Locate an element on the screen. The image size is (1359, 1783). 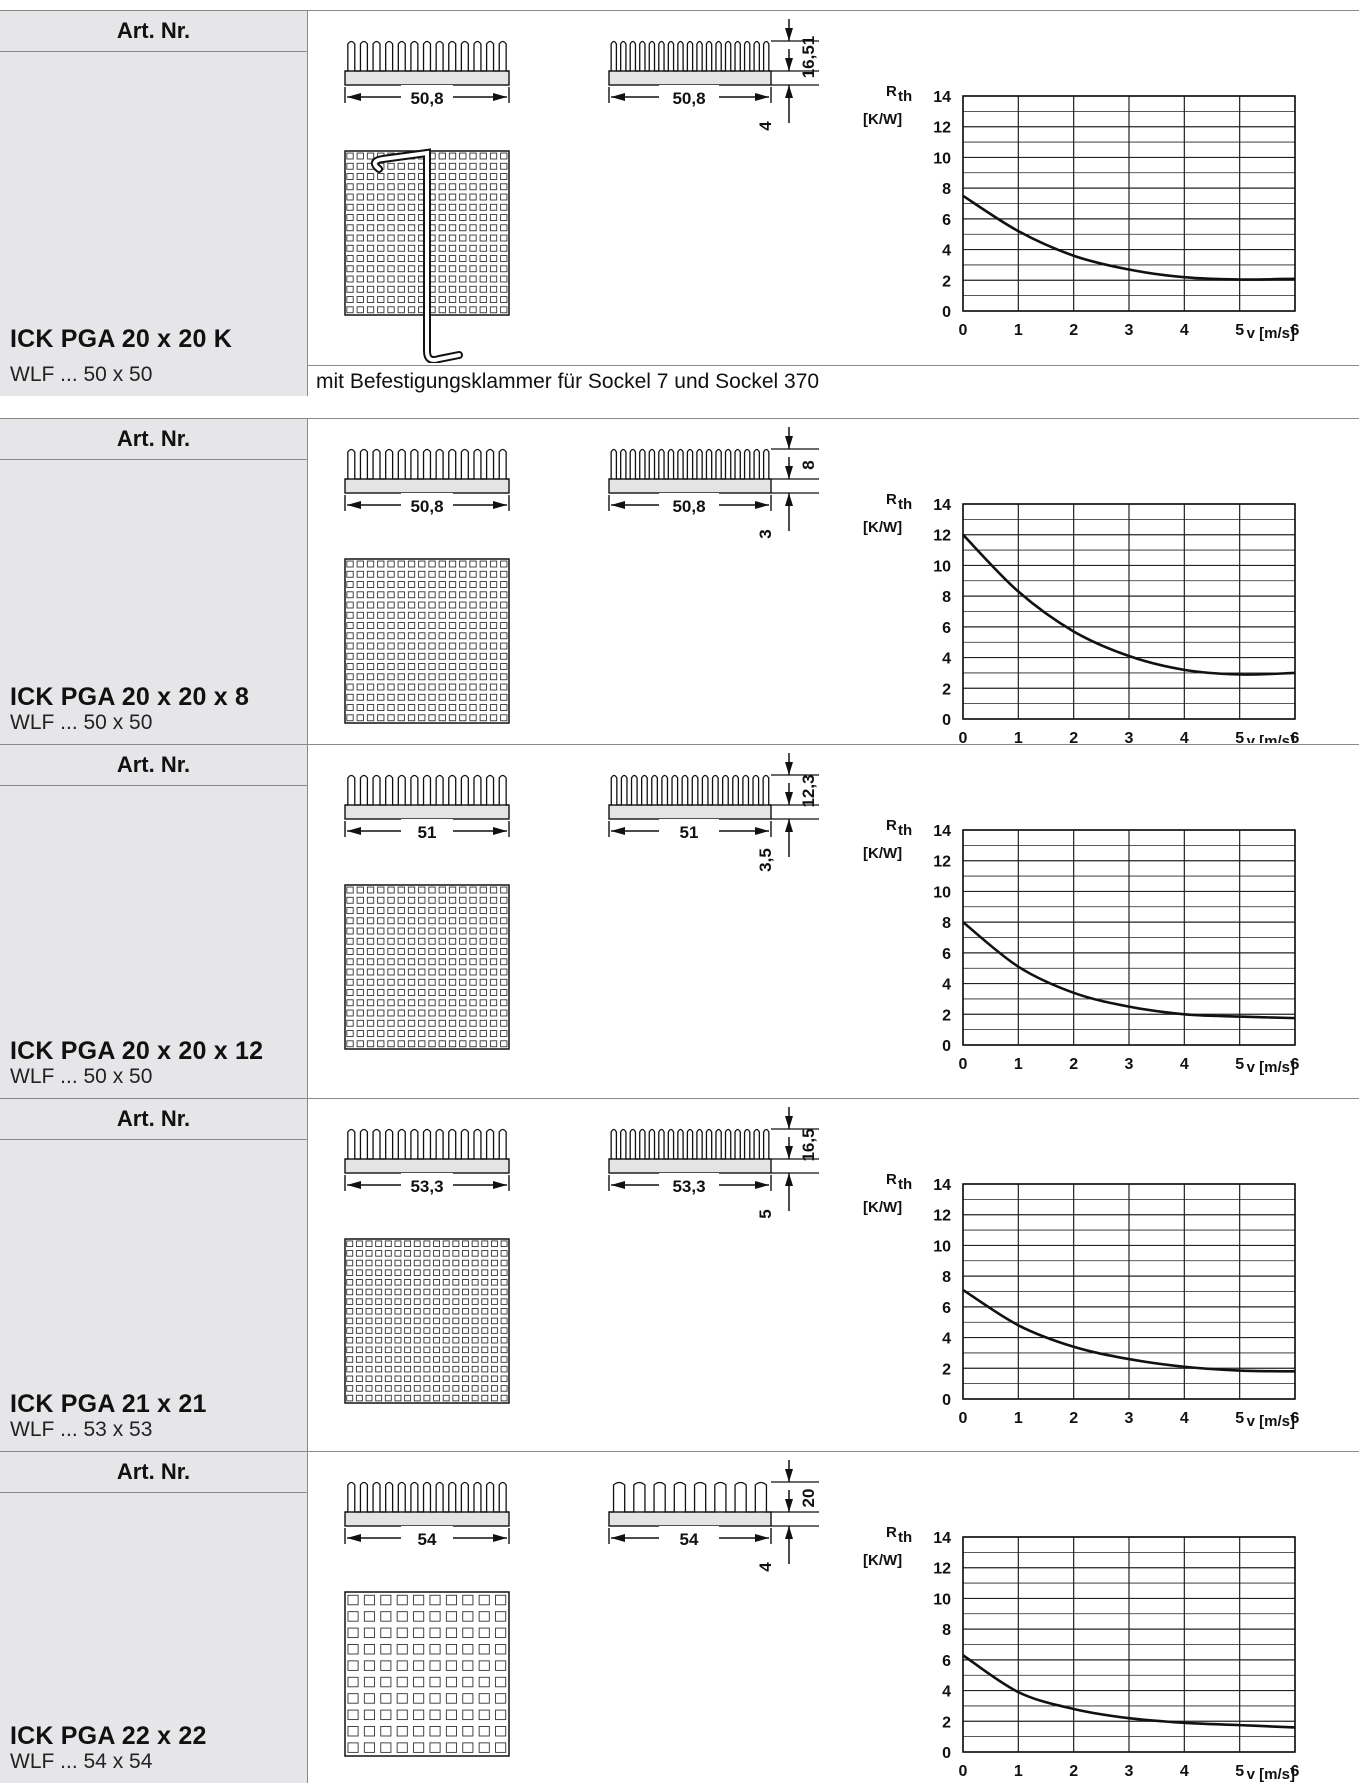
product-name: ICK PGA 22 x 22 is located at coordinates (108, 1736).